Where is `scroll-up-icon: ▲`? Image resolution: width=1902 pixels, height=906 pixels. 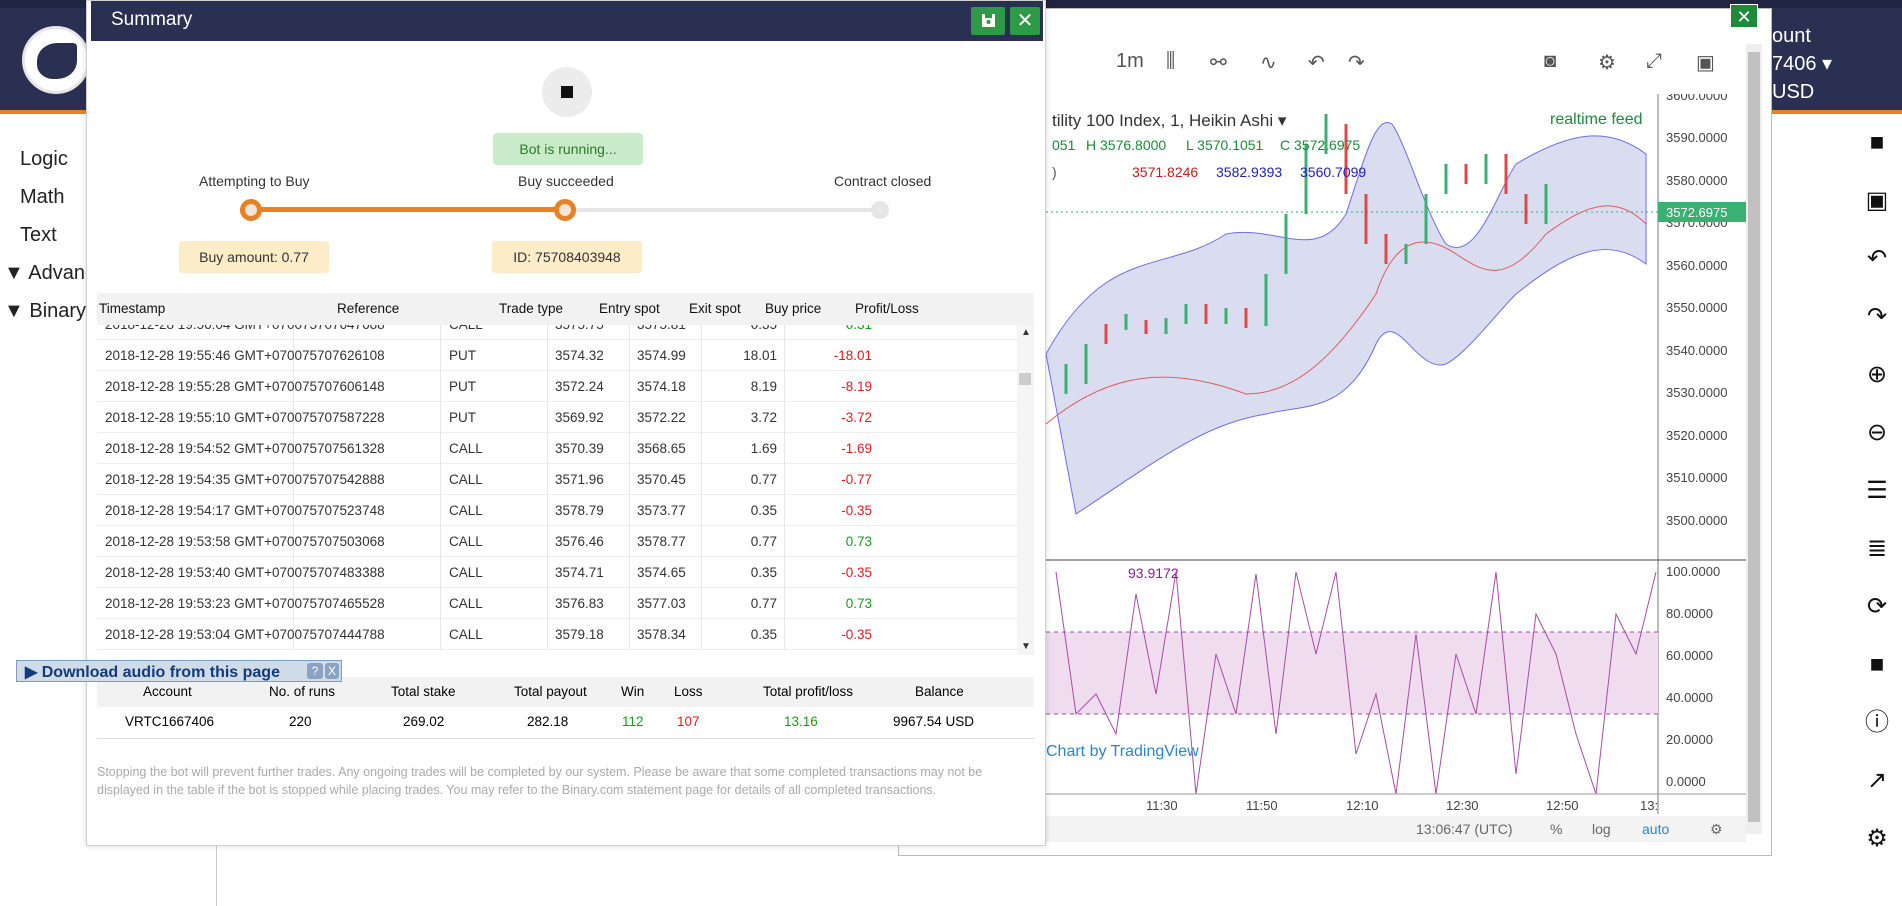 scroll-up-icon: ▲ is located at coordinates (1026, 332).